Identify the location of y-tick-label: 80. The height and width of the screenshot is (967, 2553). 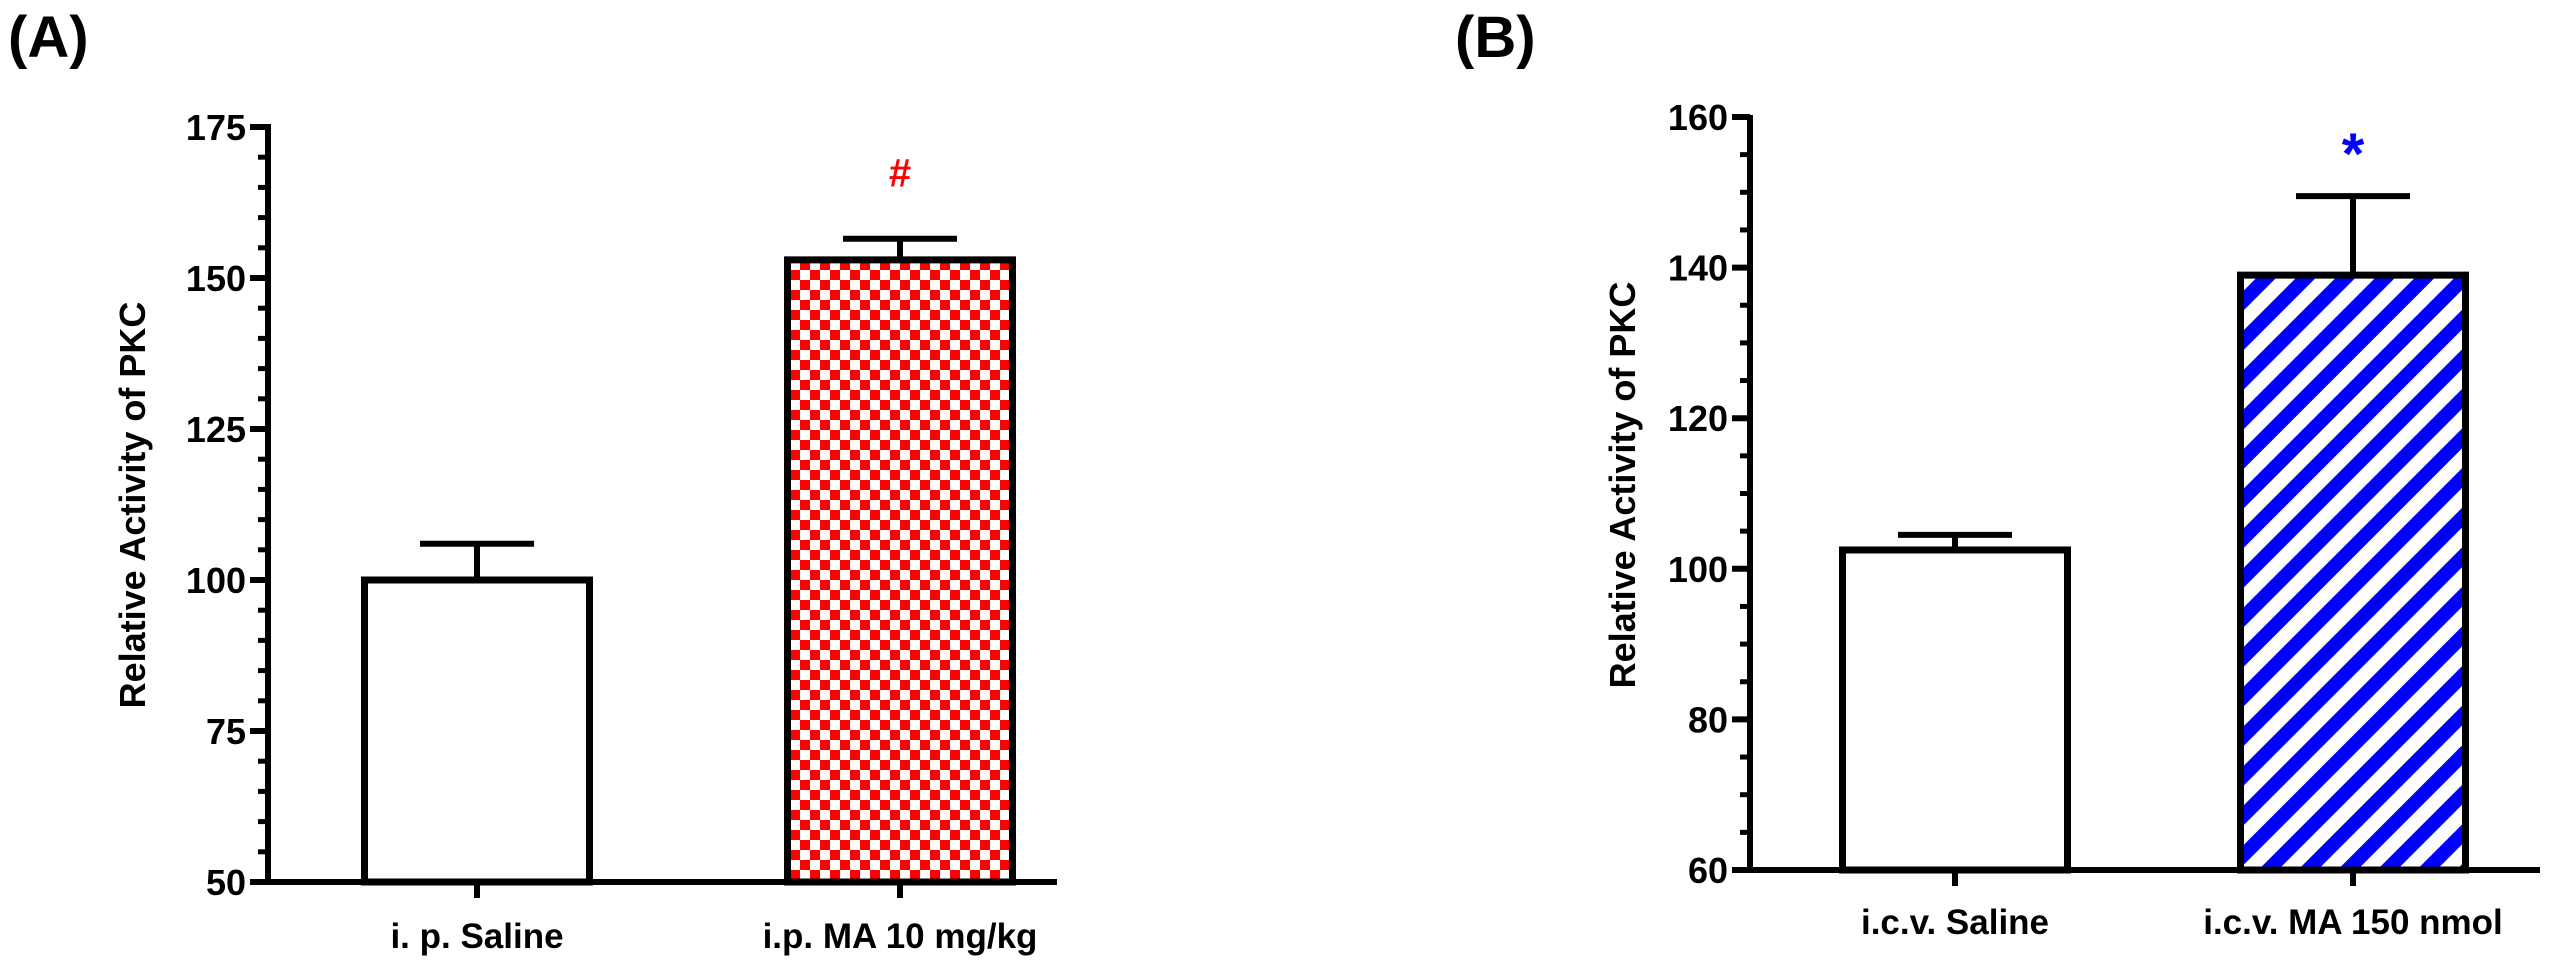
(1708, 719).